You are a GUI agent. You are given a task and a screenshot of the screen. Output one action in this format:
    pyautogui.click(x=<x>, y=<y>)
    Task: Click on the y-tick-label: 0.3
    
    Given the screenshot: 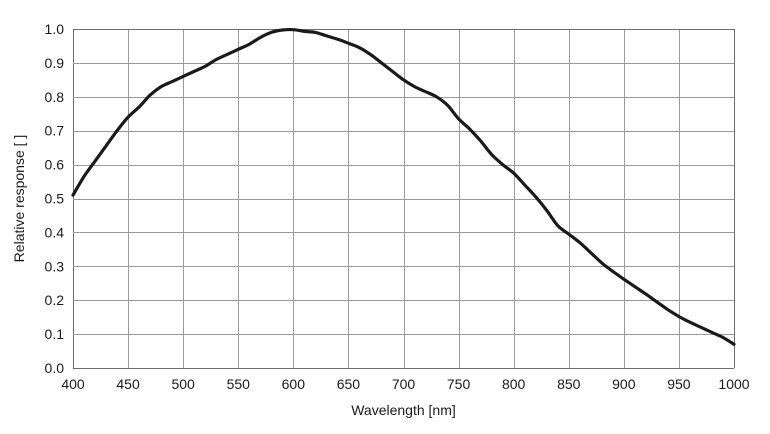 What is the action you would take?
    pyautogui.click(x=55, y=266)
    